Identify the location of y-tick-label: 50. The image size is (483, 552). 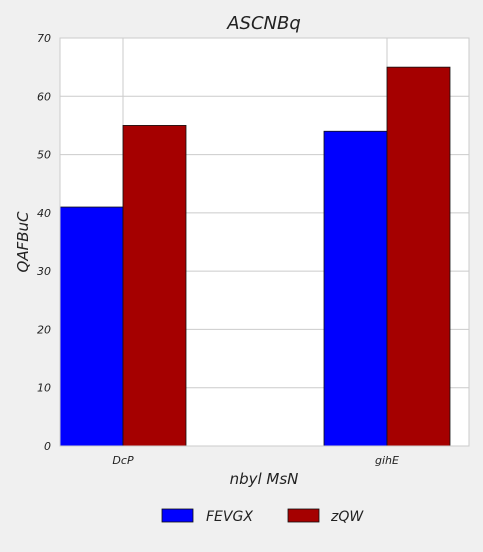
(44, 155).